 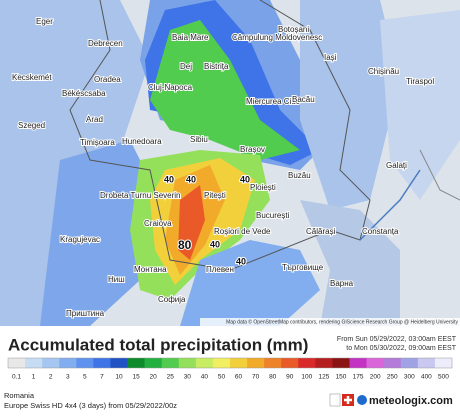 What do you see at coordinates (341, 377) in the screenshot?
I see `scale-label: 150` at bounding box center [341, 377].